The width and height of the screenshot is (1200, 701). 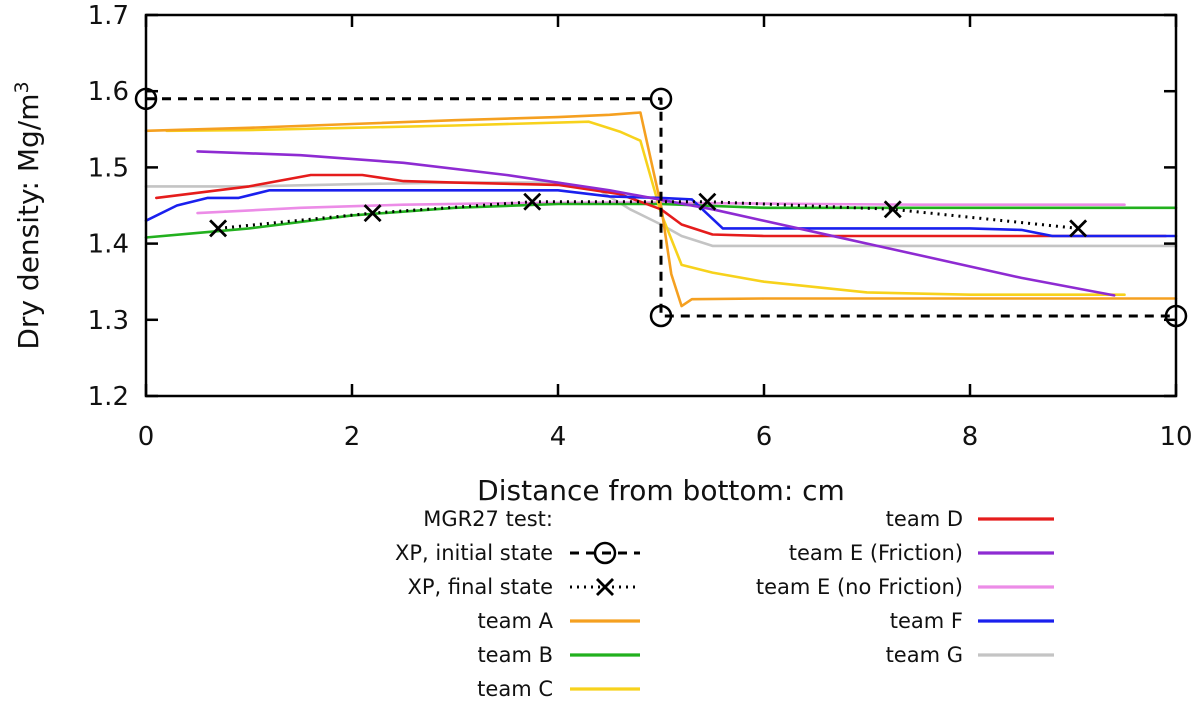 What do you see at coordinates (108, 16) in the screenshot?
I see `y-tick-label: 1.7` at bounding box center [108, 16].